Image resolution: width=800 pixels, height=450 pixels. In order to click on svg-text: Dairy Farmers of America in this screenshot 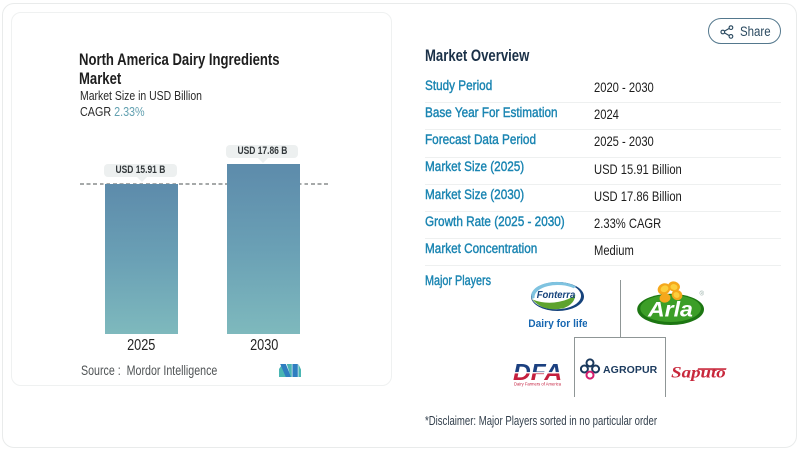, I will do `click(537, 384)`.